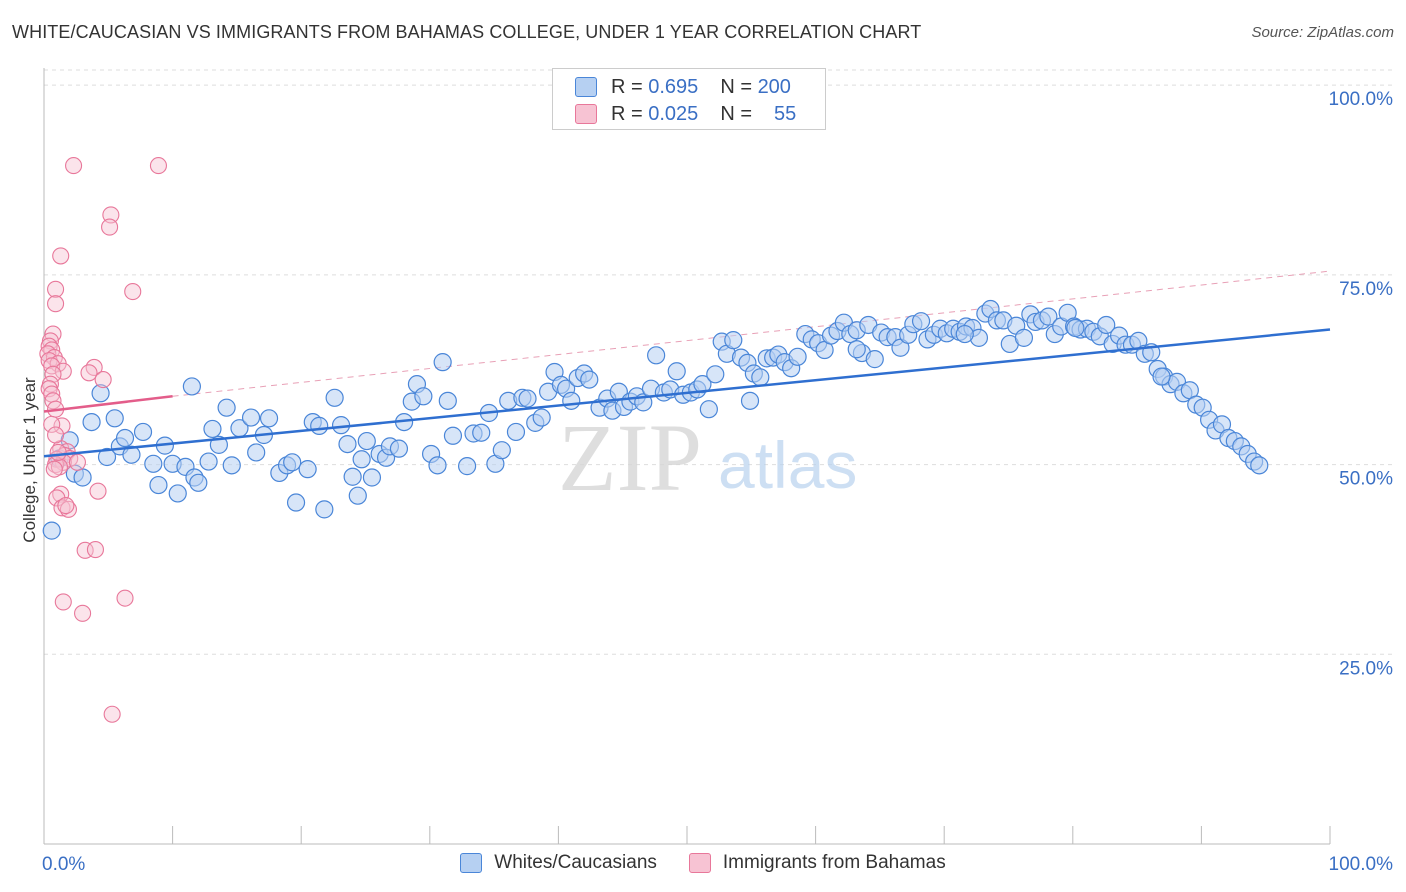 Image resolution: width=1406 pixels, height=892 pixels. I want to click on y-tick-label: 25.0%, so click(1366, 668).